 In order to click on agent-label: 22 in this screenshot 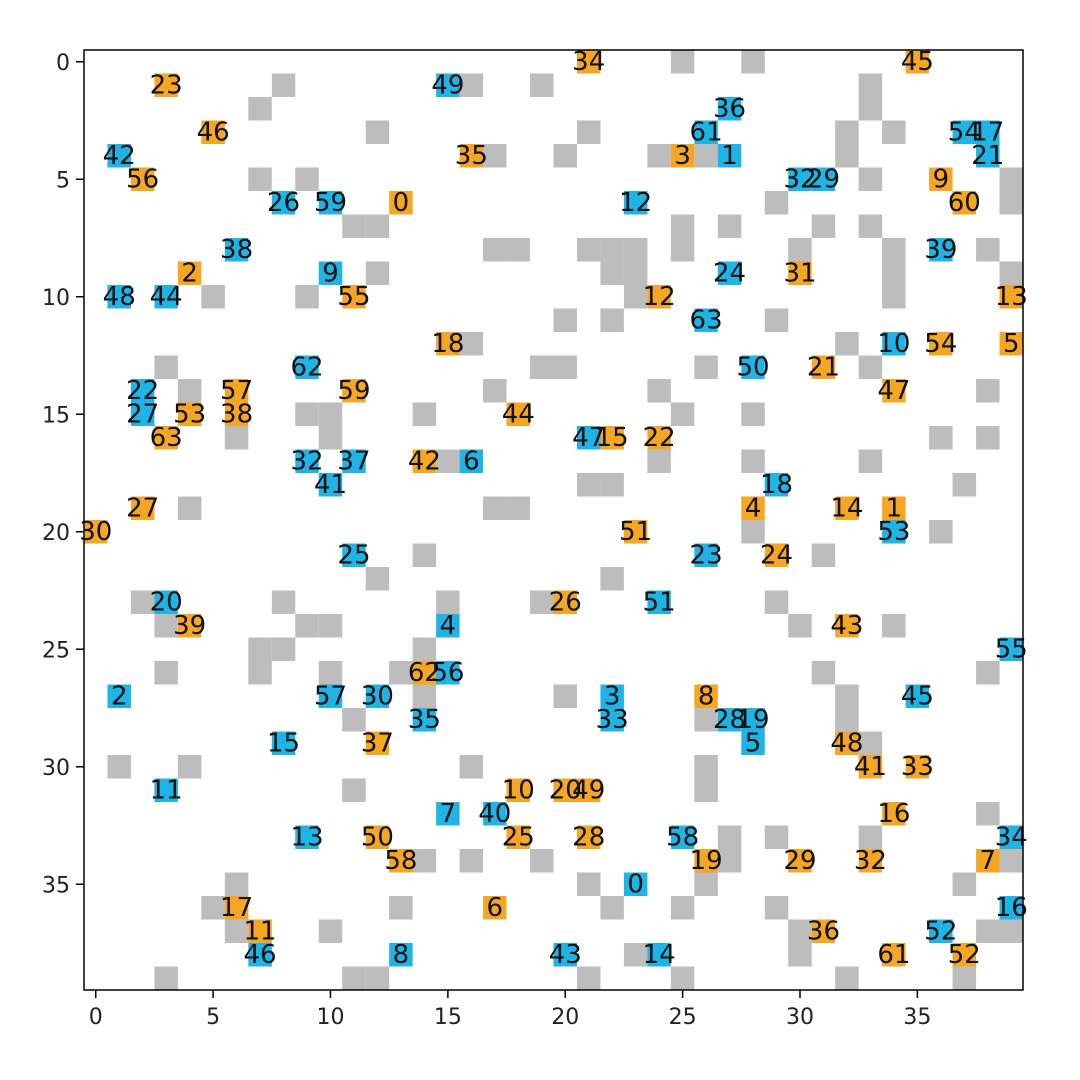, I will do `click(142, 391)`.